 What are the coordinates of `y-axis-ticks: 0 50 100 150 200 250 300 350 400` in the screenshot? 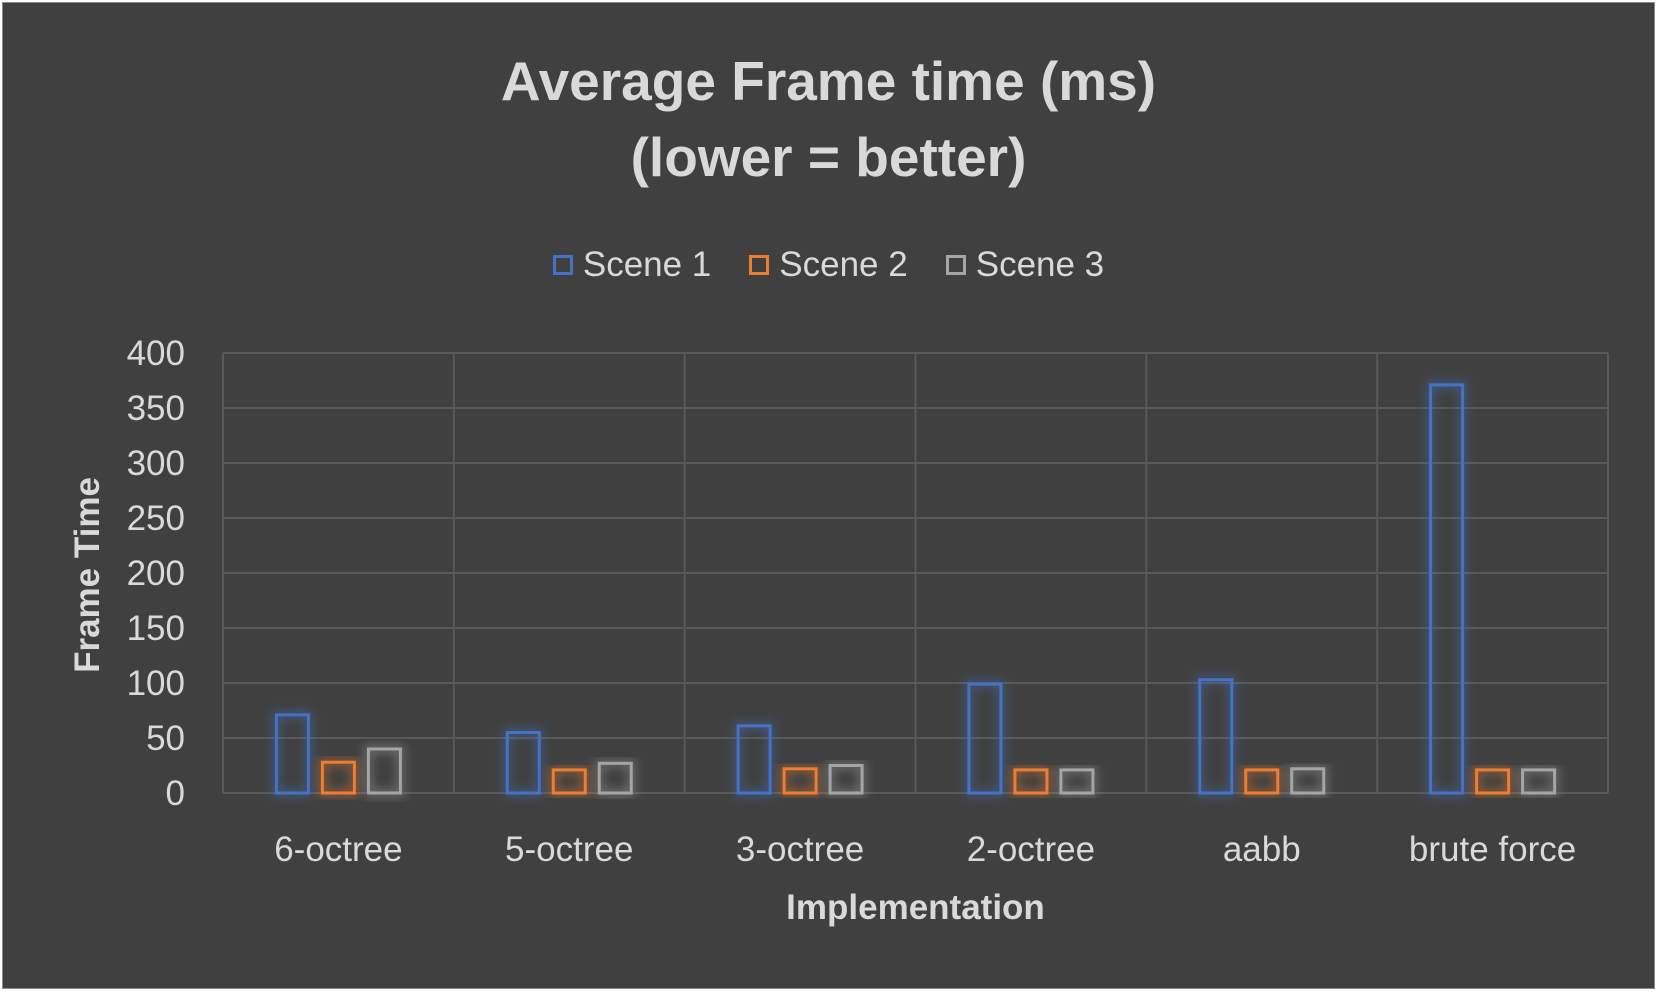 It's located at (156, 573).